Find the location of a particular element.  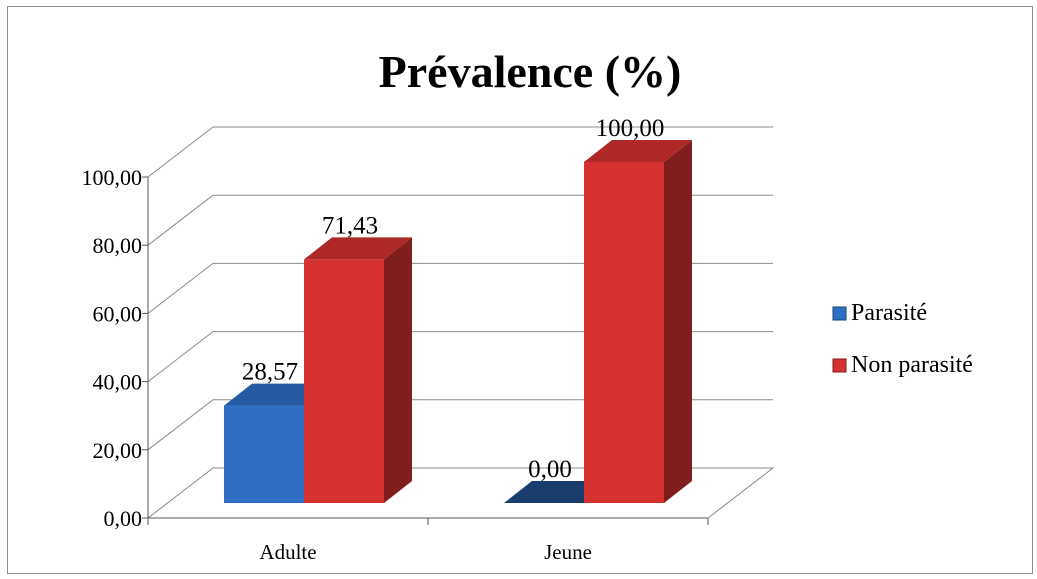

data-label: 0,00 is located at coordinates (550, 469).